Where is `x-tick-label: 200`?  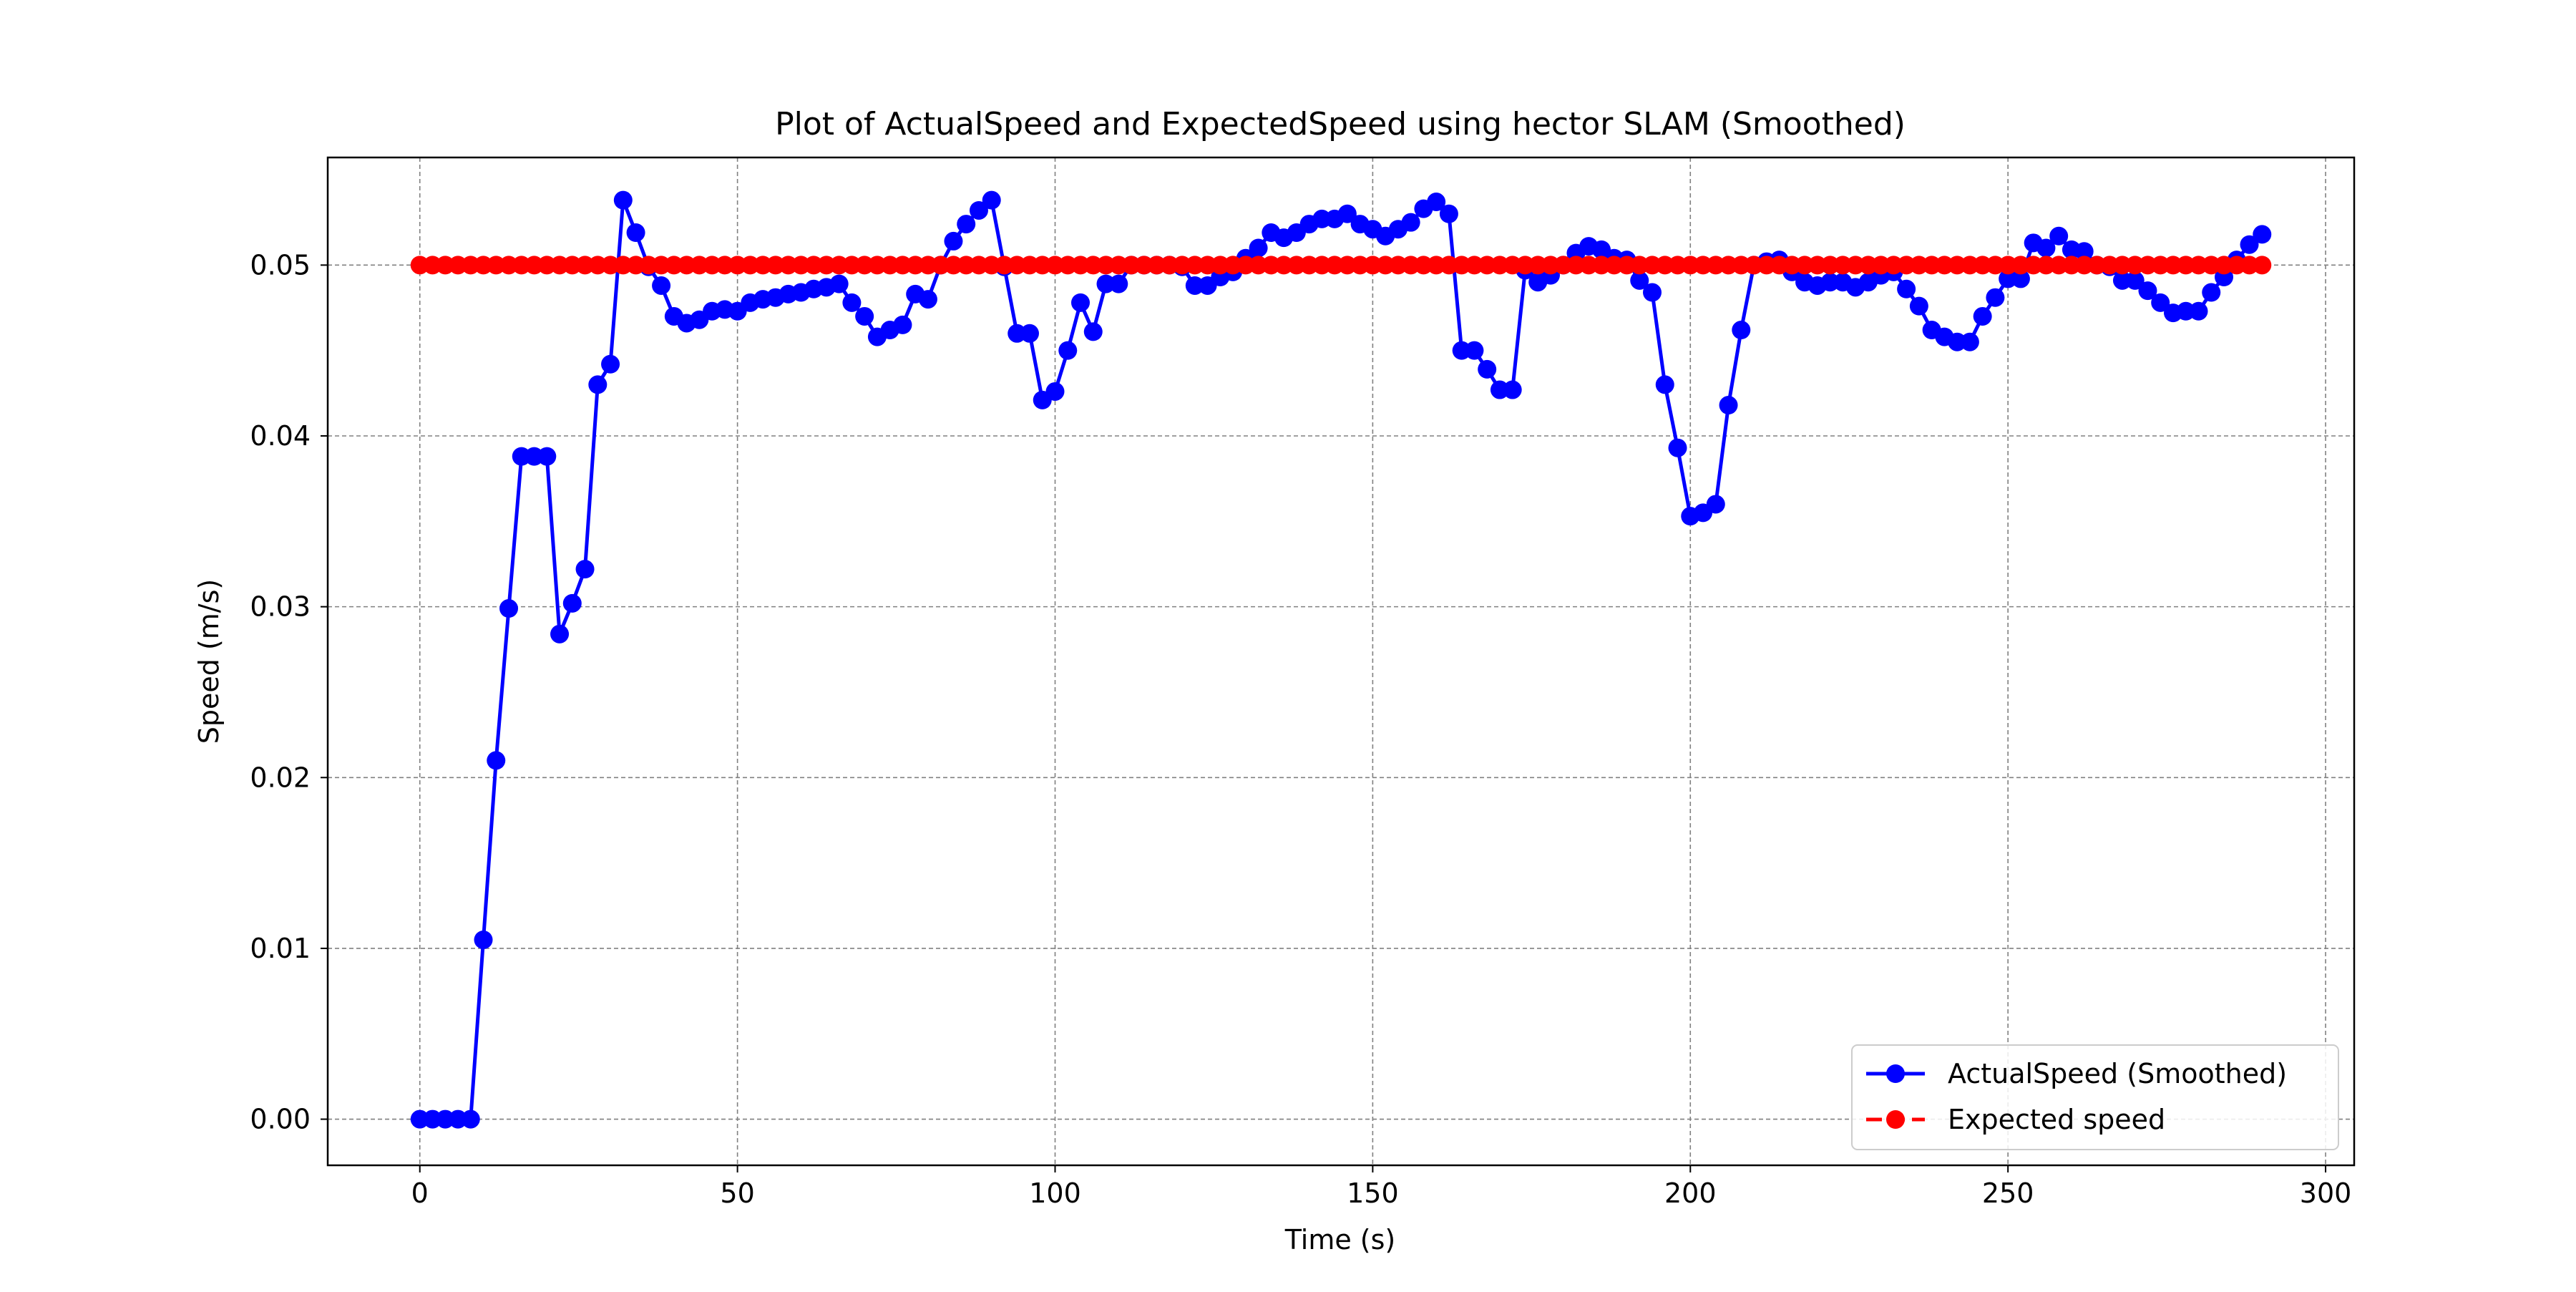 x-tick-label: 200 is located at coordinates (1690, 1193).